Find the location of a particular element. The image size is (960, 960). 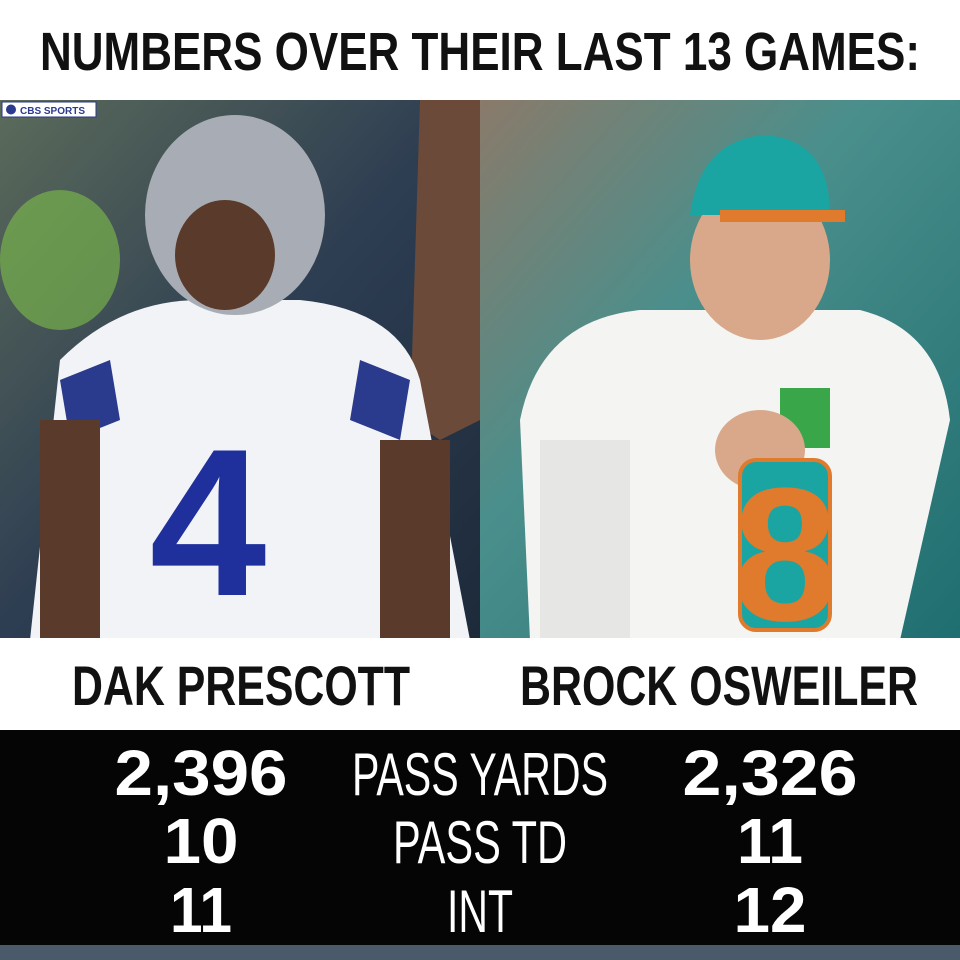

jersey-number: 8 is located at coordinates (785, 555).